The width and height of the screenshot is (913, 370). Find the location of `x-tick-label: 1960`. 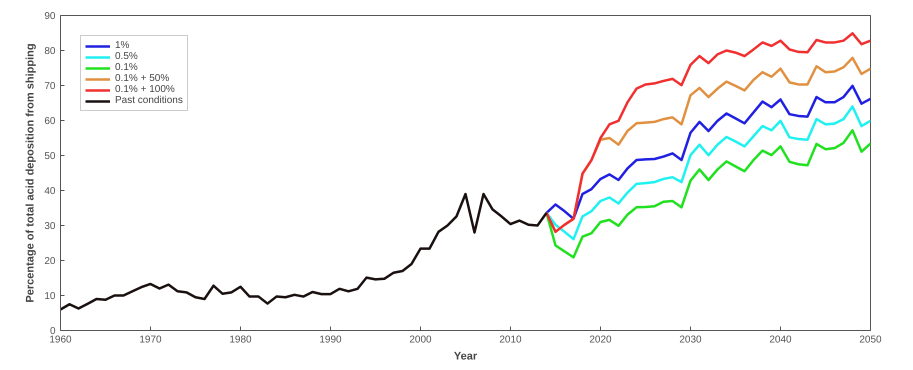

x-tick-label: 1960 is located at coordinates (60, 340).